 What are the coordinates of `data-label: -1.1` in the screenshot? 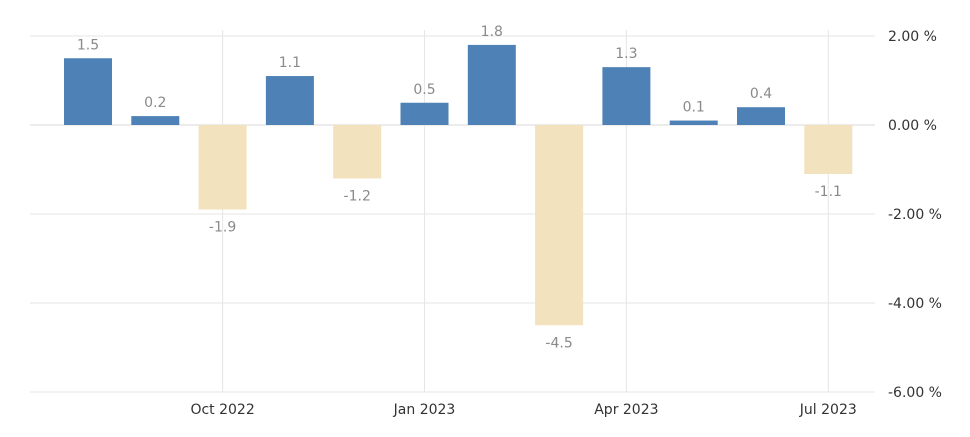 It's located at (828, 192).